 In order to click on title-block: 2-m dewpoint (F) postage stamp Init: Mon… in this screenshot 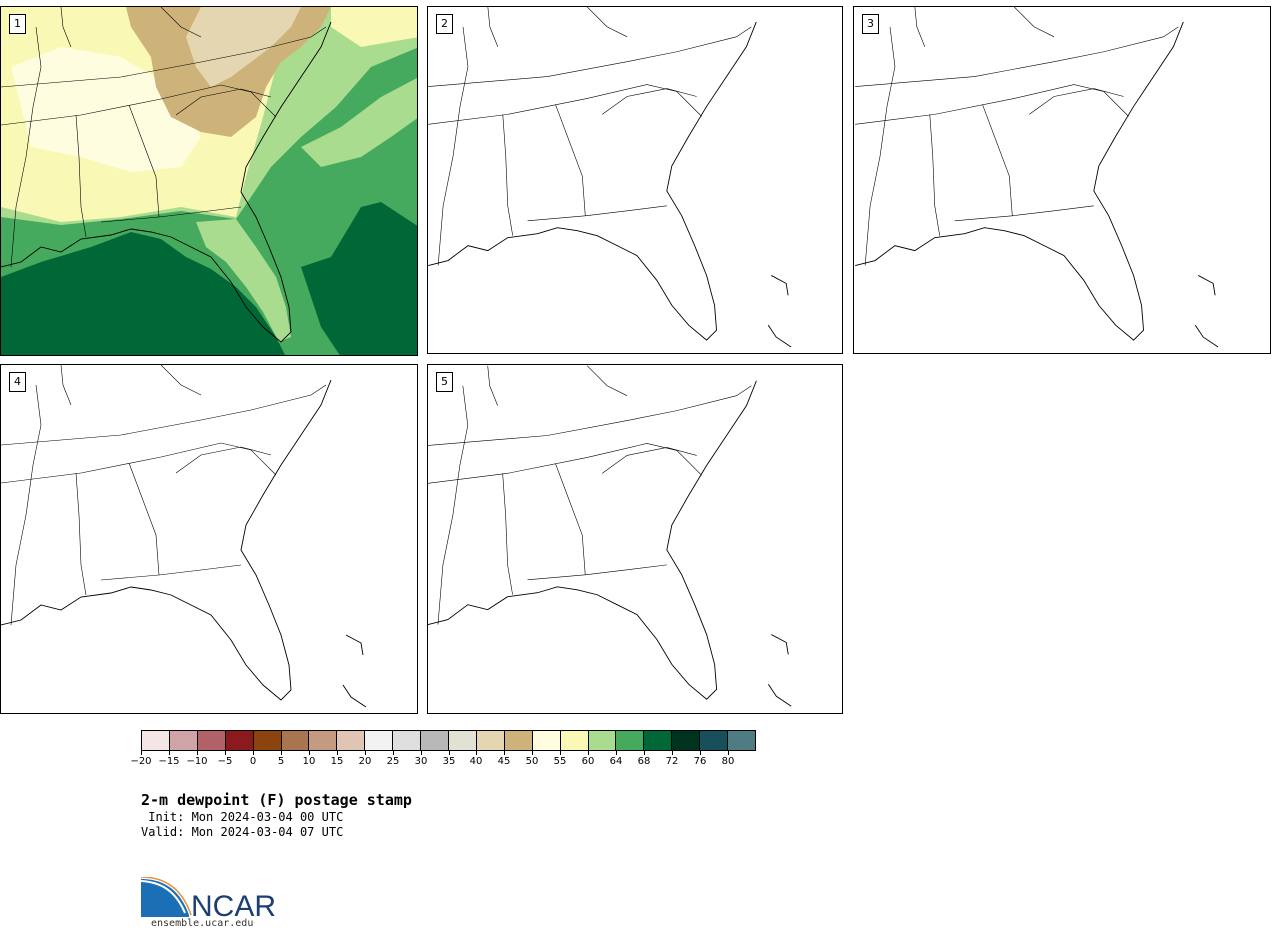, I will do `click(276, 815)`.